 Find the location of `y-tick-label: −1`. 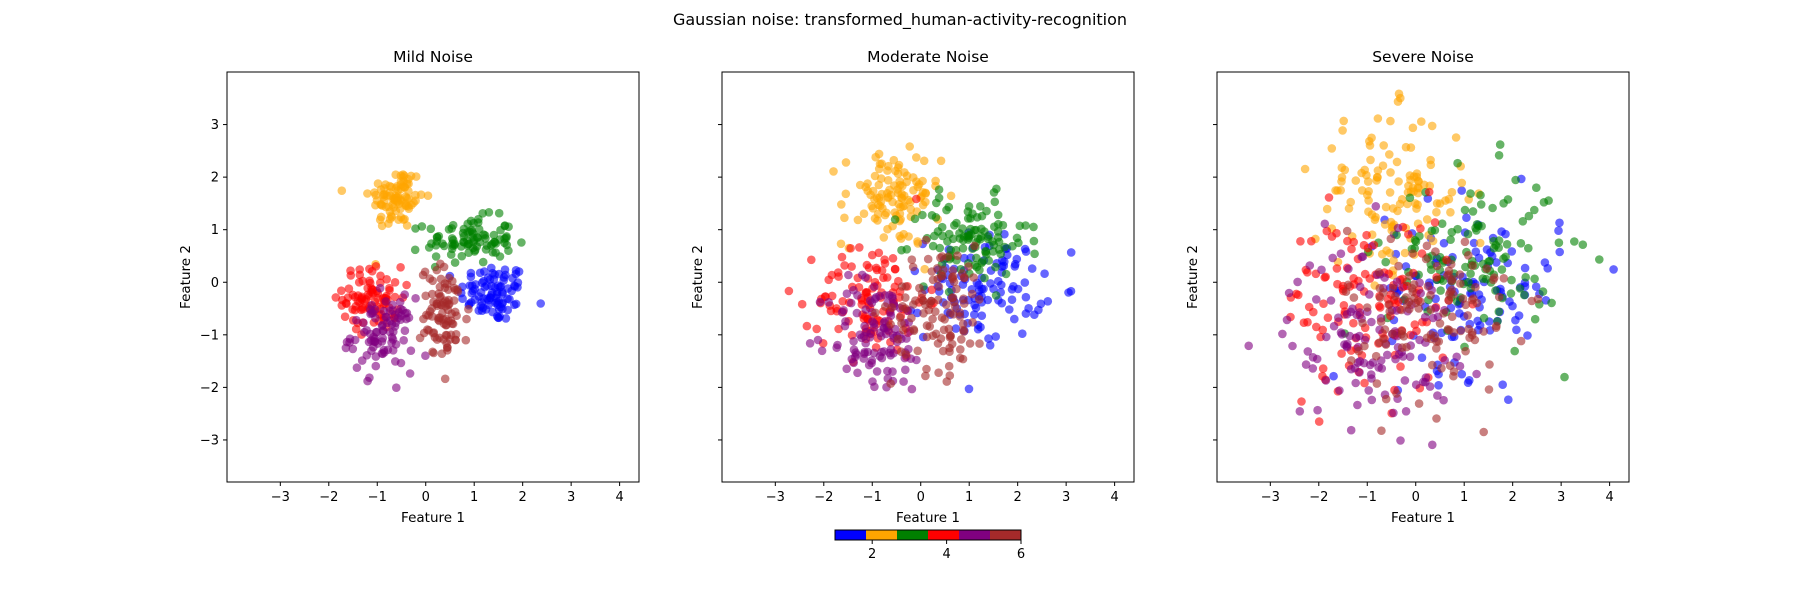

y-tick-label: −1 is located at coordinates (209, 335).